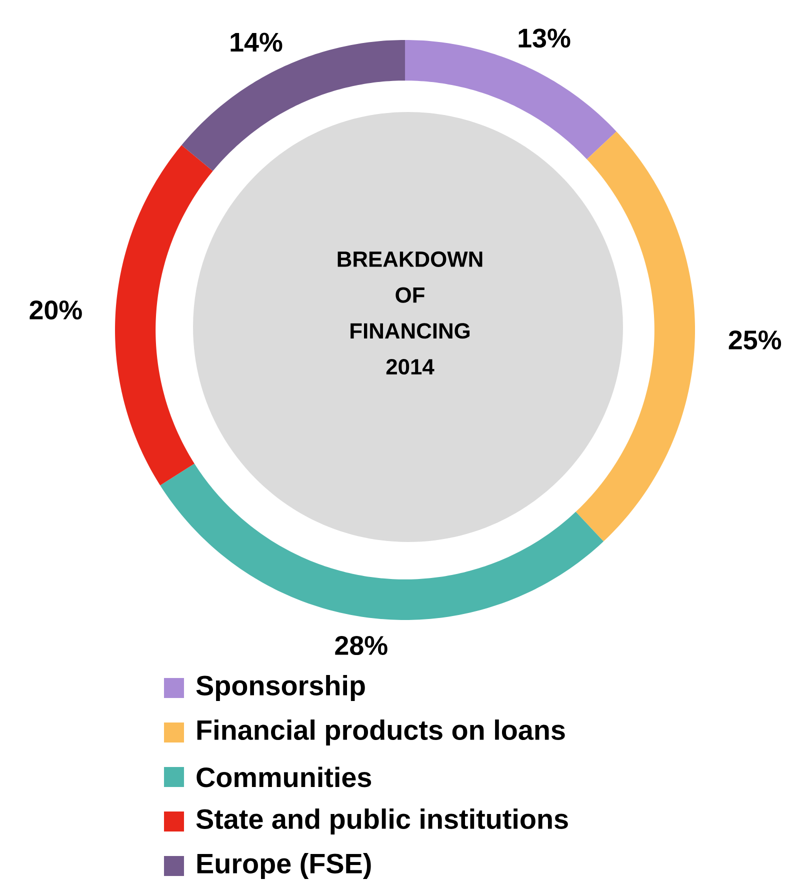 This screenshot has width=794, height=881. I want to click on legend-label: Sponsorship, so click(280, 688).